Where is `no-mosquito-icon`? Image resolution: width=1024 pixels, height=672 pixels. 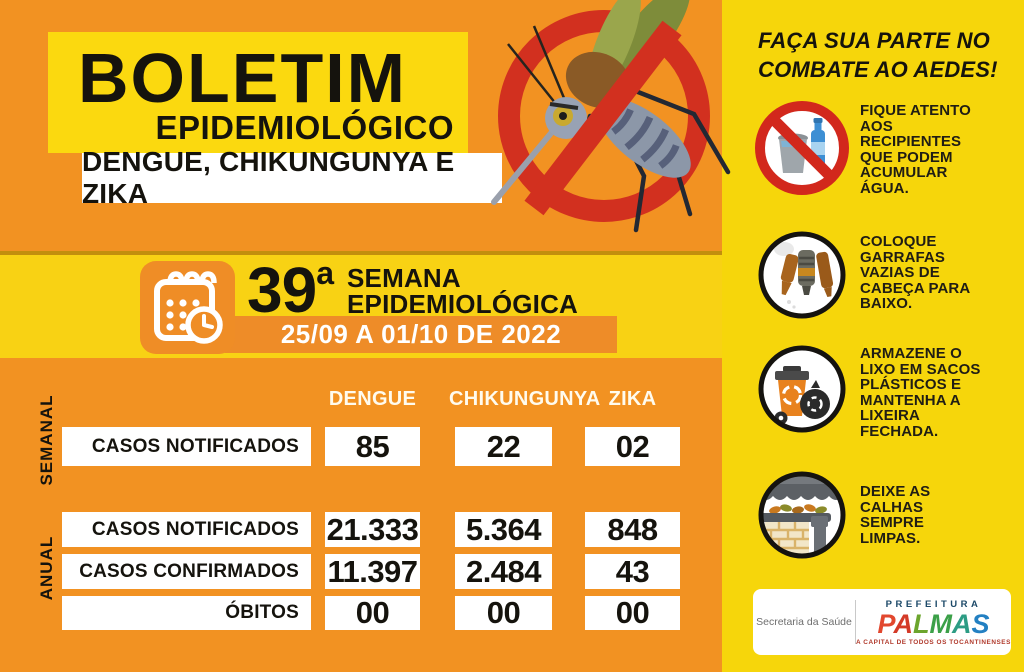 no-mosquito-icon is located at coordinates (611, 116).